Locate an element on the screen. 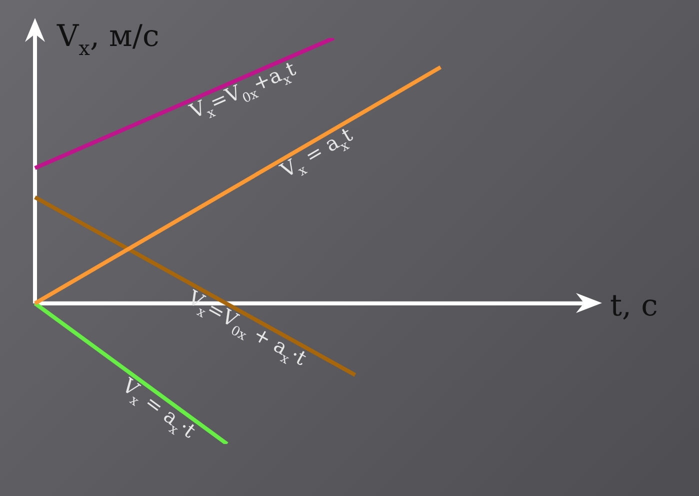 This screenshot has width=699, height=496. x-axis-title: t, с is located at coordinates (634, 306).